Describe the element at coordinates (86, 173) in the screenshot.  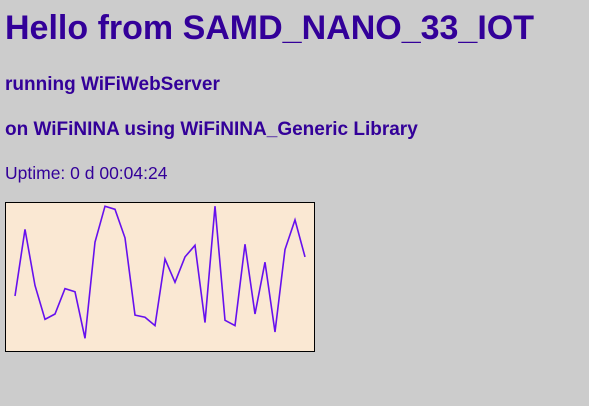
I see `uptime-text: Uptime: 0 d 00:04:24` at that location.